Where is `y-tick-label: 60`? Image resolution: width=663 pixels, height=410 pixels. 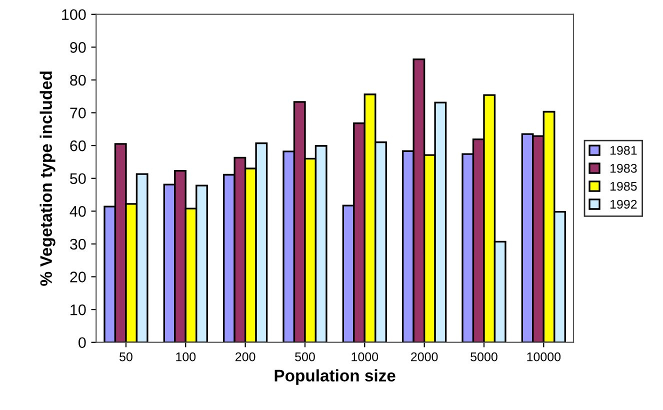 y-tick-label: 60 is located at coordinates (78, 146).